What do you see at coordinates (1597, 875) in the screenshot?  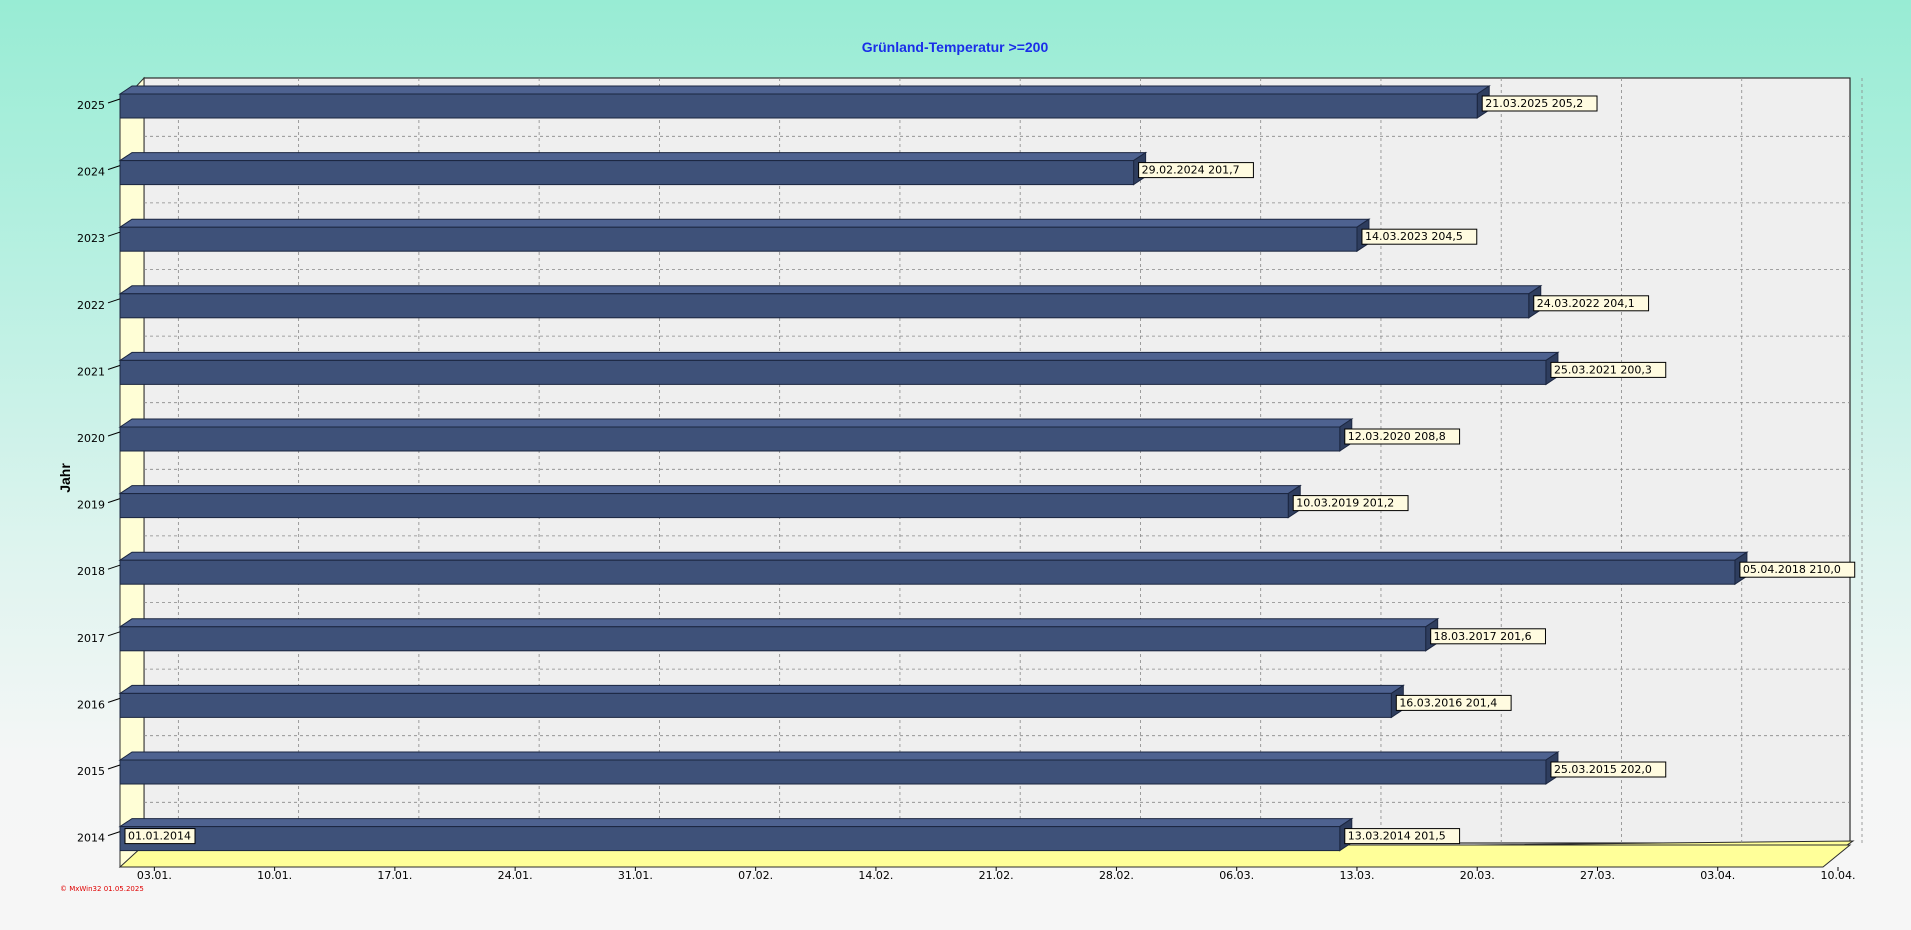 I see `x-tick-label: 27.03.` at bounding box center [1597, 875].